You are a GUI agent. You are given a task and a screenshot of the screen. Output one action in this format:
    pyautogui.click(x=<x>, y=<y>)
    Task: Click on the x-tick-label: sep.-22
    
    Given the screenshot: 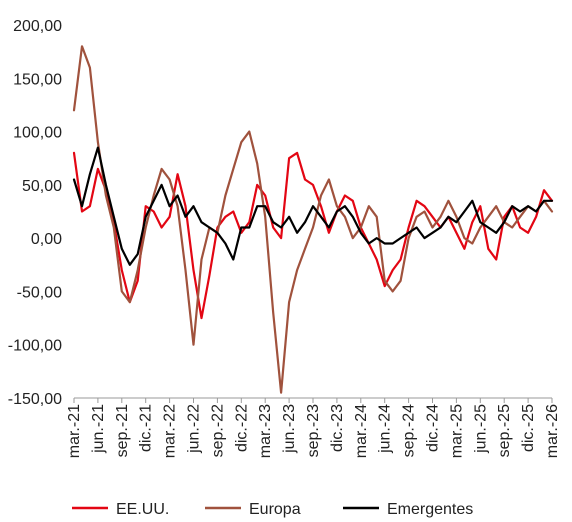 What is the action you would take?
    pyautogui.click(x=217, y=430)
    